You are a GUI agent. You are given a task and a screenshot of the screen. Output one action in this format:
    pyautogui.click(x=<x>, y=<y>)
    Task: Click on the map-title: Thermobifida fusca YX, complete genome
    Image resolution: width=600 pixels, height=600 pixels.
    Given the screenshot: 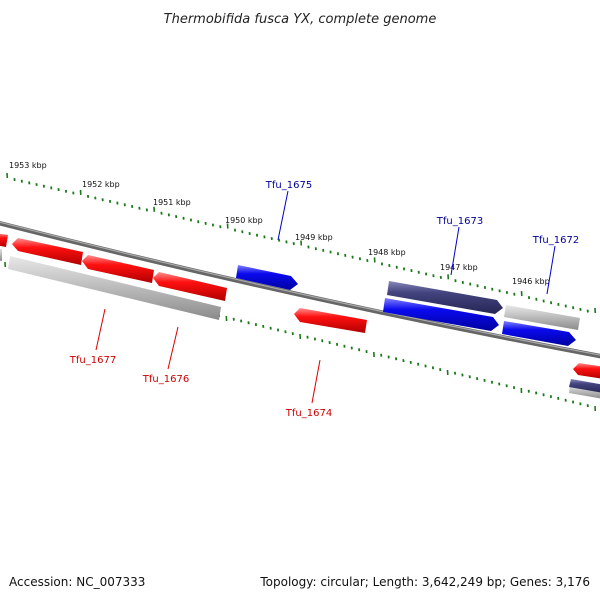 What is the action you would take?
    pyautogui.click(x=300, y=19)
    